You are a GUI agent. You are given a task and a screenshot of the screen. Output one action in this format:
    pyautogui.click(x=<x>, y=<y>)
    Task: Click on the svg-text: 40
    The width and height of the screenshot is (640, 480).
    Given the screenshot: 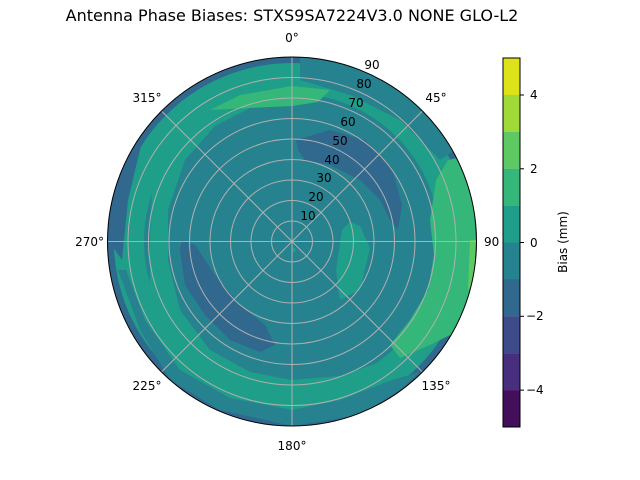 What is the action you would take?
    pyautogui.click(x=331, y=160)
    